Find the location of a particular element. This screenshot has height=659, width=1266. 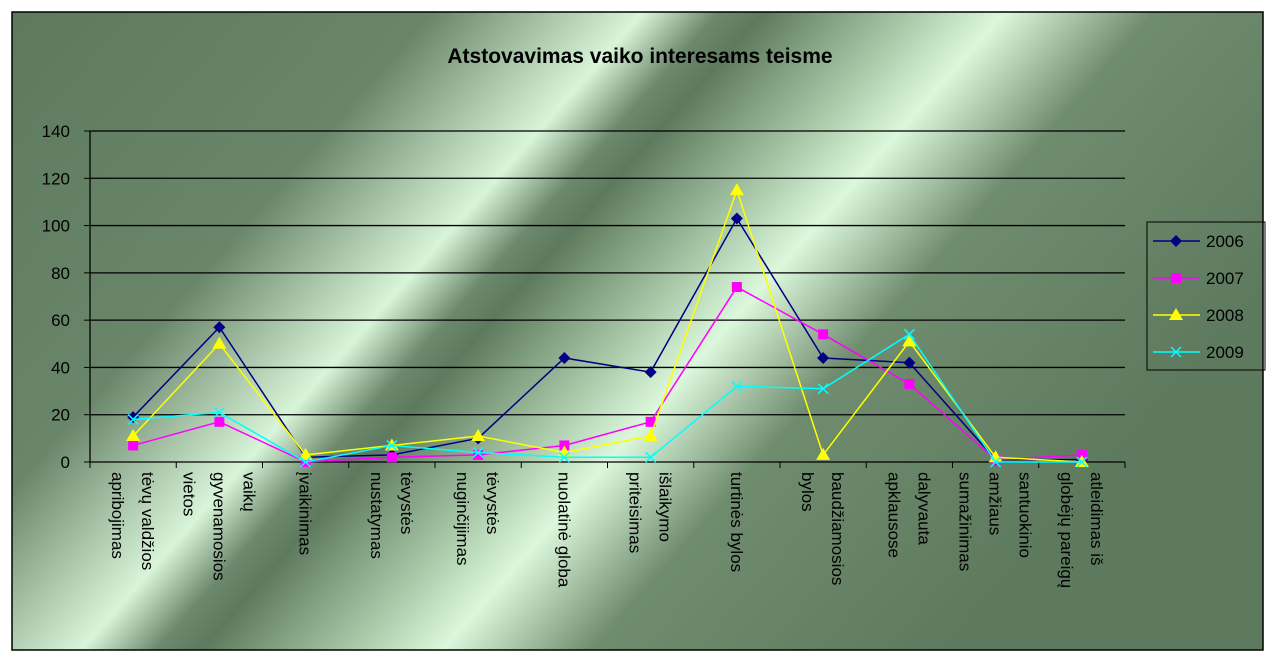

y-tick-label: 20 is located at coordinates (60, 415).